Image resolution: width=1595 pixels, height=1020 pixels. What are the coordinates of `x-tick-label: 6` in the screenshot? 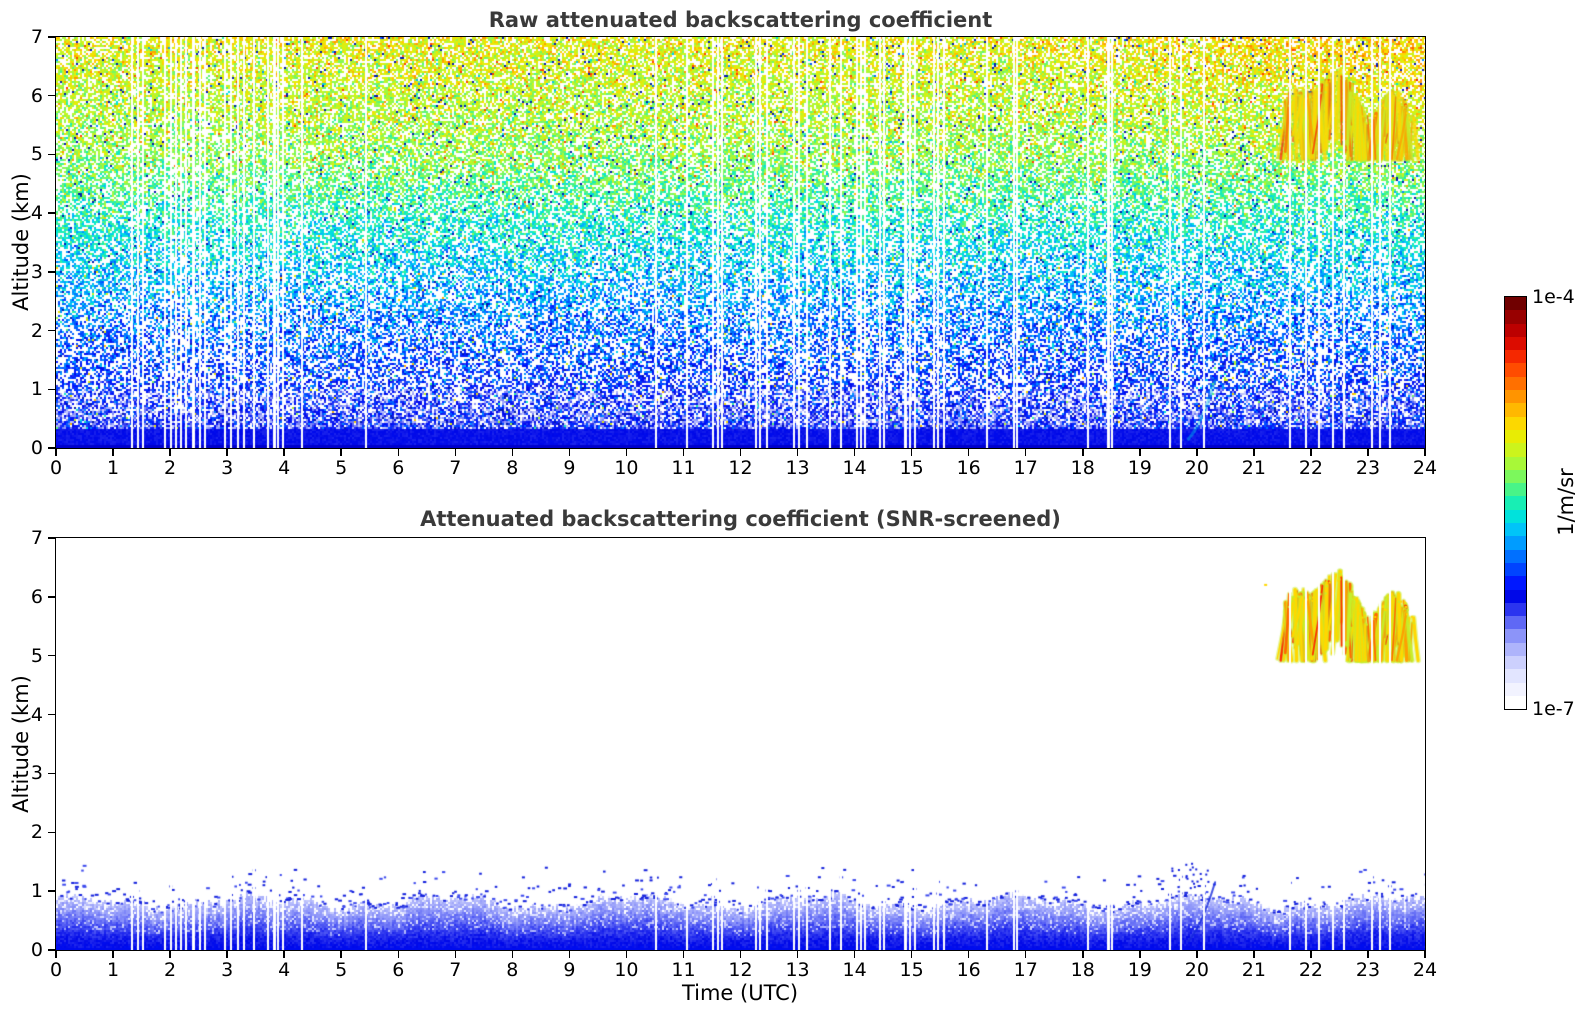 It's located at (398, 468).